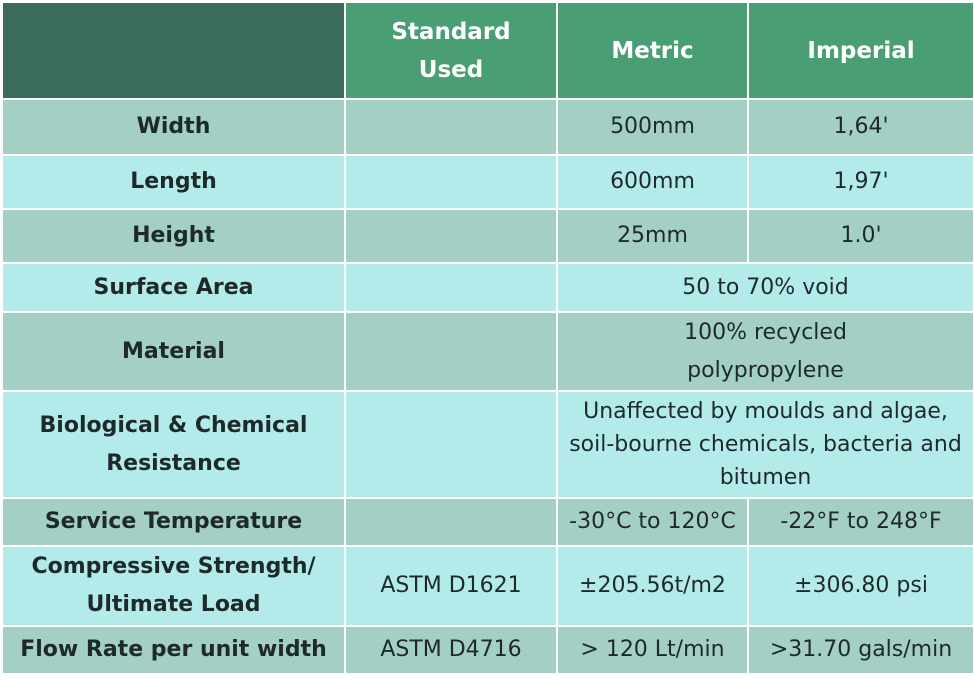 Image resolution: width=974 pixels, height=680 pixels. Describe the element at coordinates (173, 522) in the screenshot. I see `row-label-service-temperature: Service Temperature` at that location.